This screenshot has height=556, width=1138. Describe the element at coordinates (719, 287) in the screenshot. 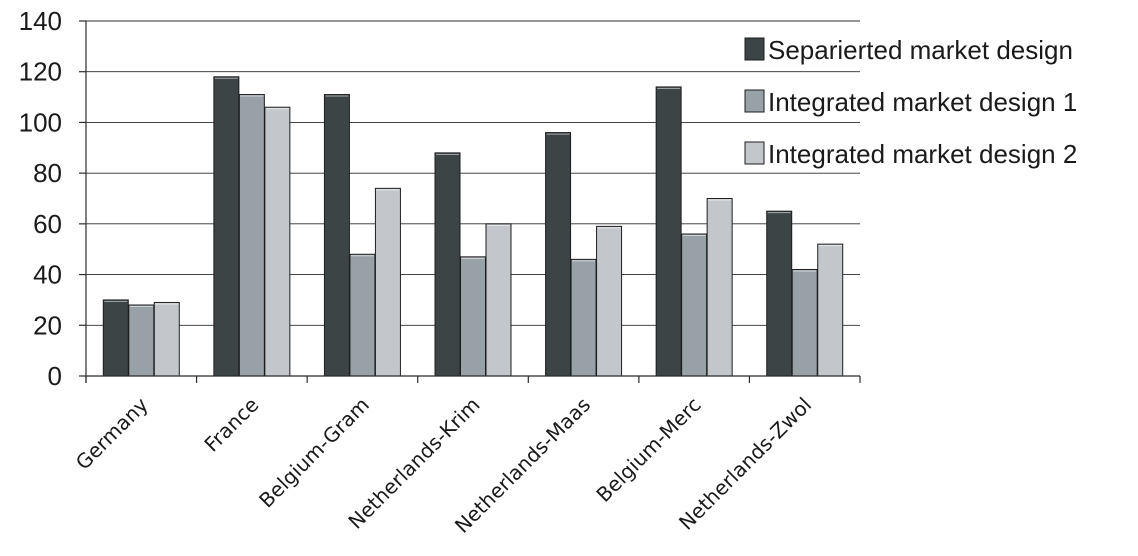

I see `bar-integrated-market-design-2-belgium-merc` at that location.